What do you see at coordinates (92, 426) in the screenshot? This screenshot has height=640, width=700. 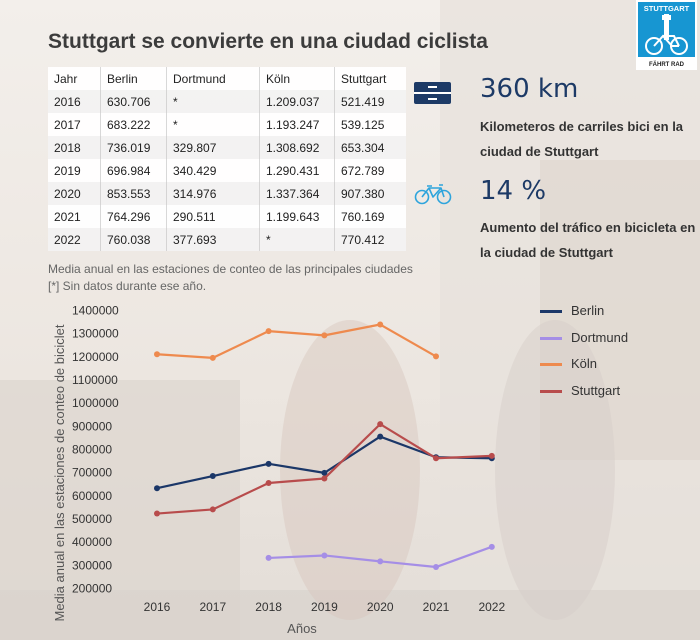 I see `y-tick-label: 900000` at bounding box center [92, 426].